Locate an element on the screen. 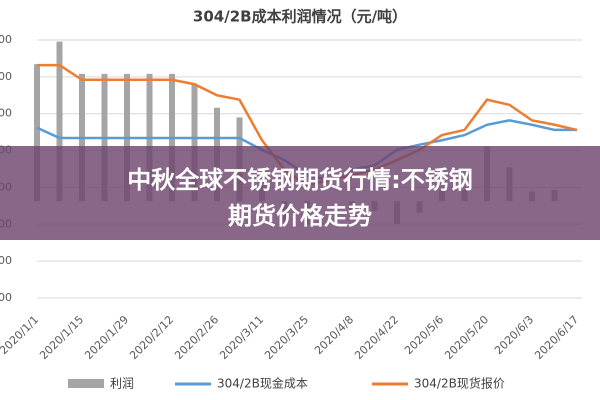 The height and width of the screenshot is (400, 600). x-tick-label: 2020/3/25 is located at coordinates (286, 337).